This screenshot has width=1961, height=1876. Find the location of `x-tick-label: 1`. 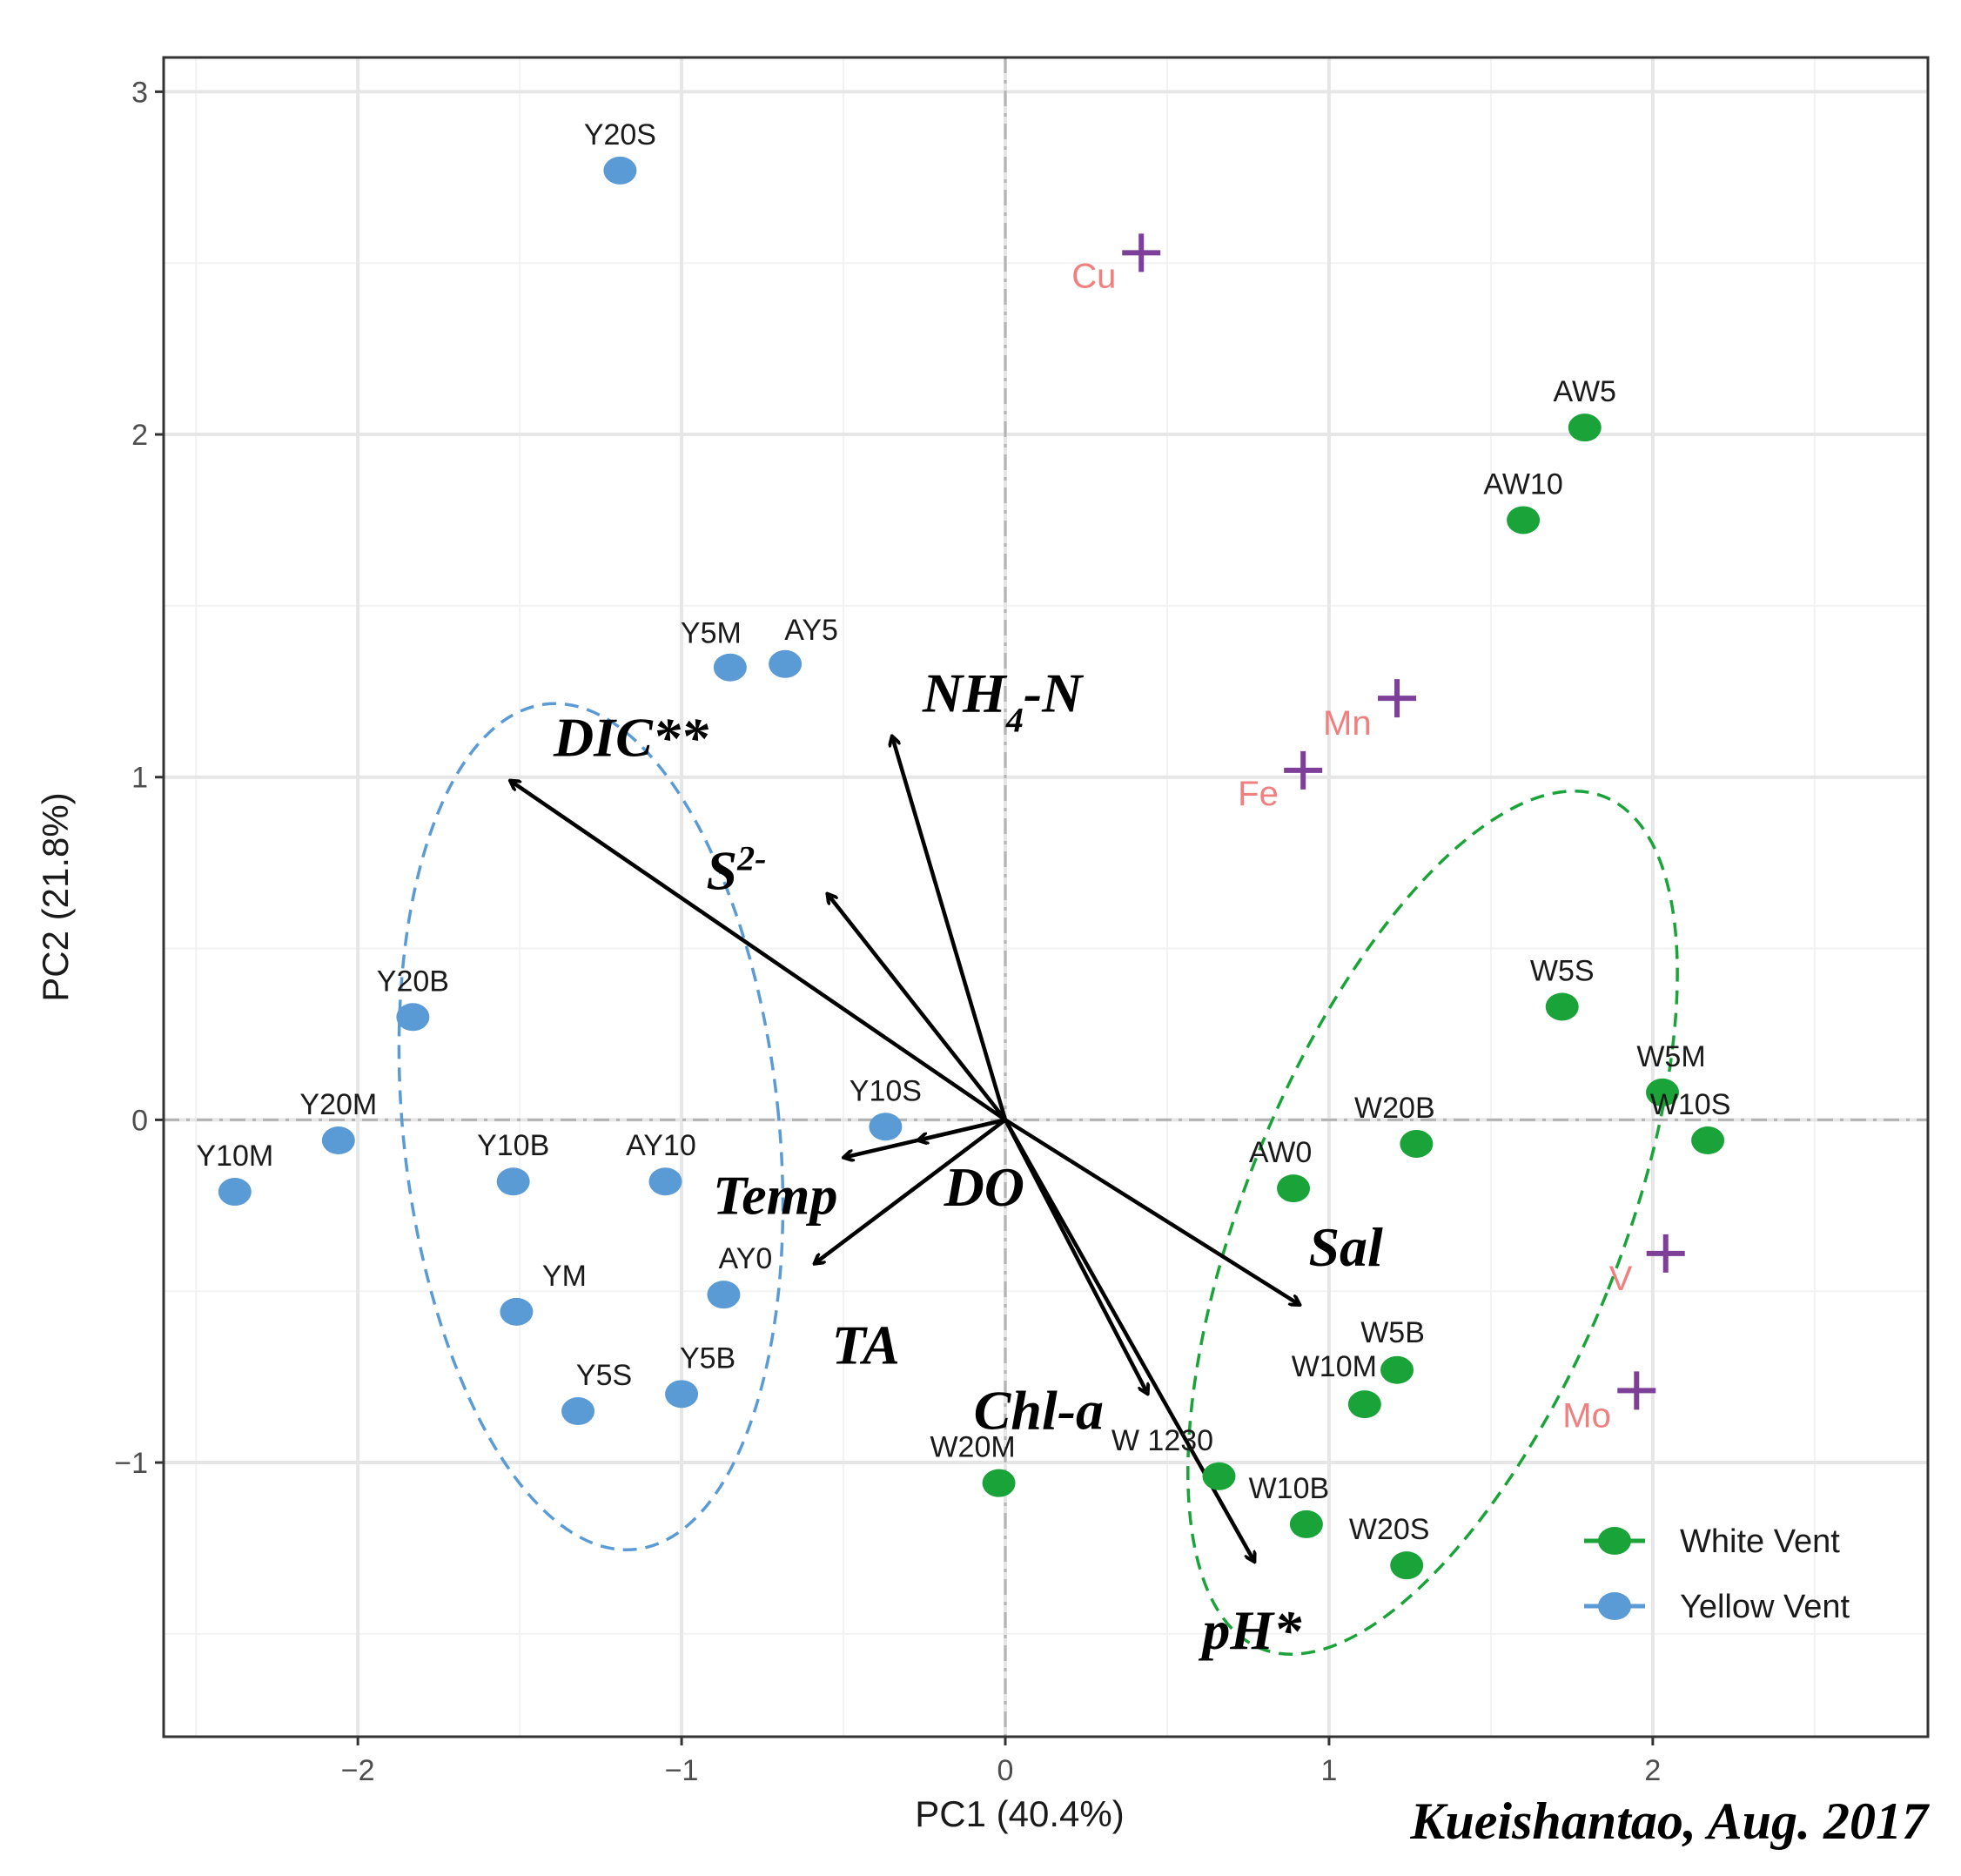

x-tick-label: 1 is located at coordinates (1328, 1770).